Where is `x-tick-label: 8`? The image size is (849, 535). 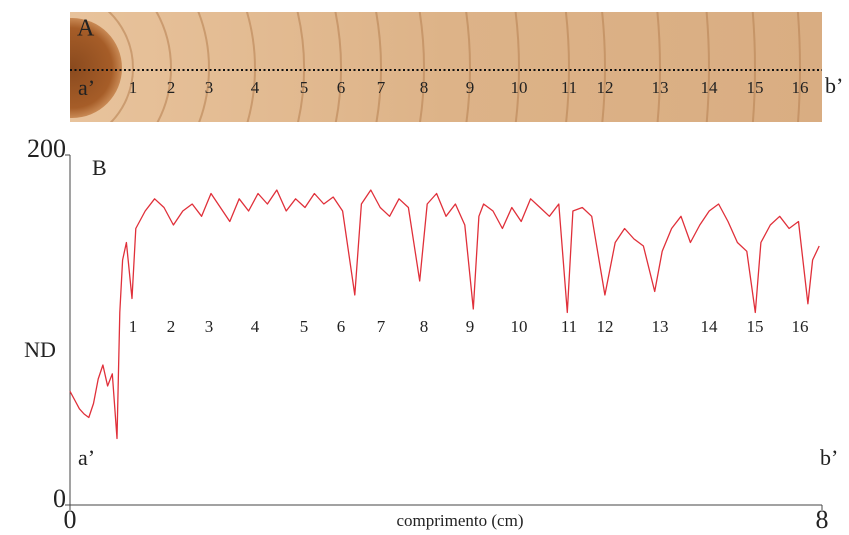
x-tick-label: 8 is located at coordinates (822, 519).